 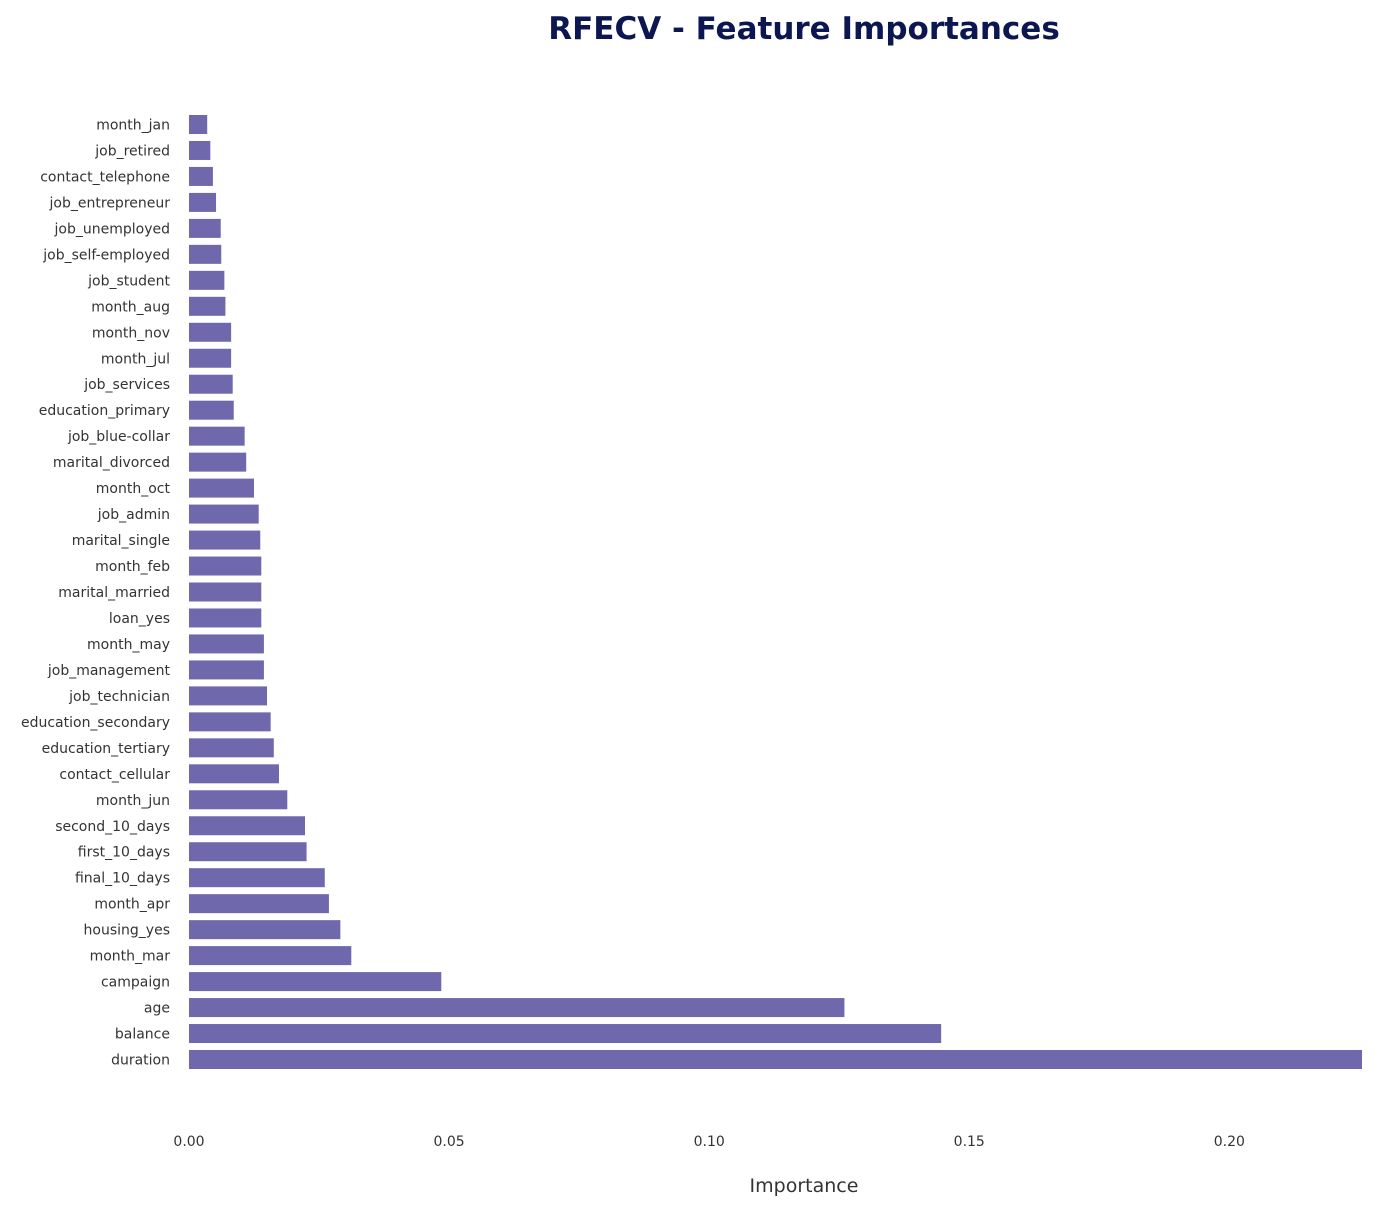 I want to click on x-tick-label: 0.15, so click(x=969, y=1142).